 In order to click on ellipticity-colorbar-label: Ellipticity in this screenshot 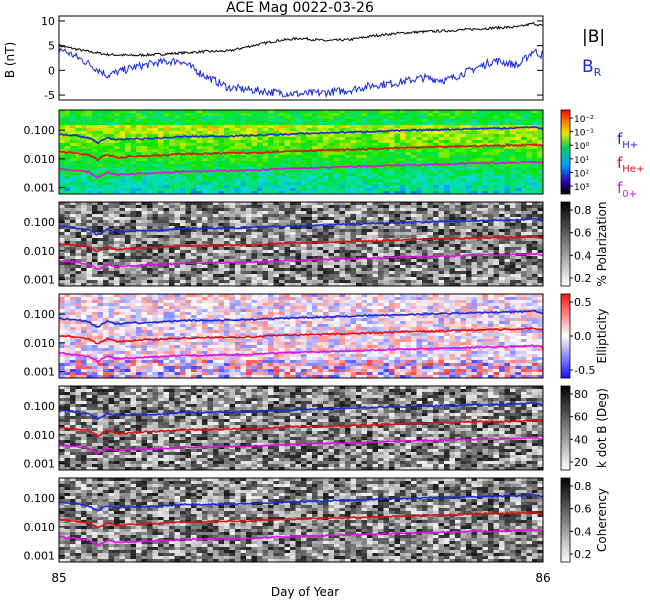, I will do `click(602, 336)`.